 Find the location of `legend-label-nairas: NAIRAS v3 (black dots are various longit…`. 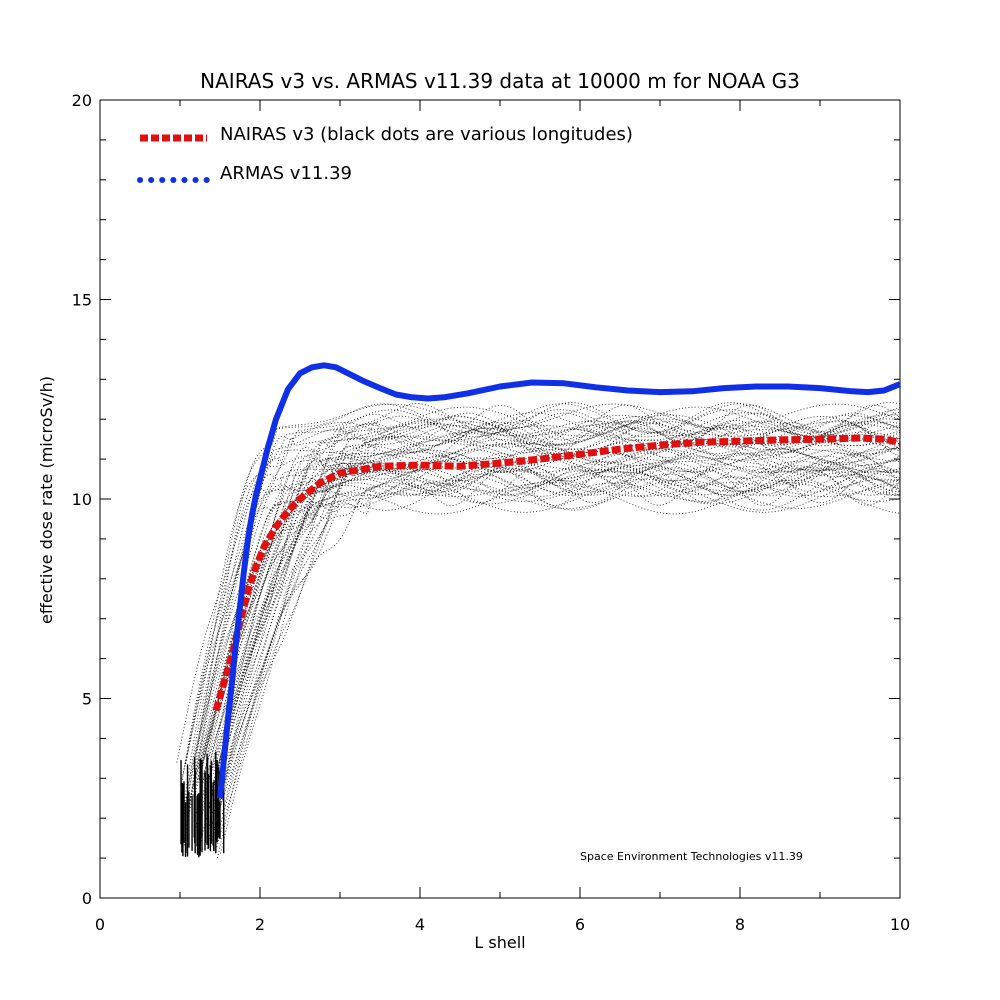

legend-label-nairas: NAIRAS v3 (black dots are various longit… is located at coordinates (426, 134).